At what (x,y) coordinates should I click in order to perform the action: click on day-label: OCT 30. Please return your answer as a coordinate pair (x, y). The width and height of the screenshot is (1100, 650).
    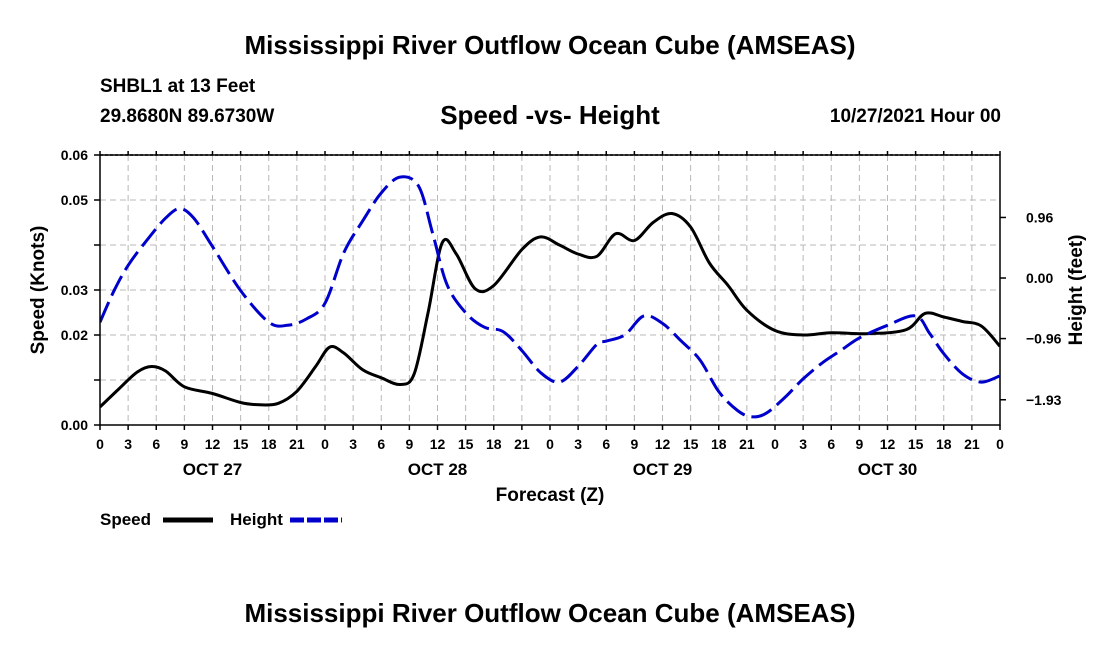
    Looking at the image, I should click on (888, 469).